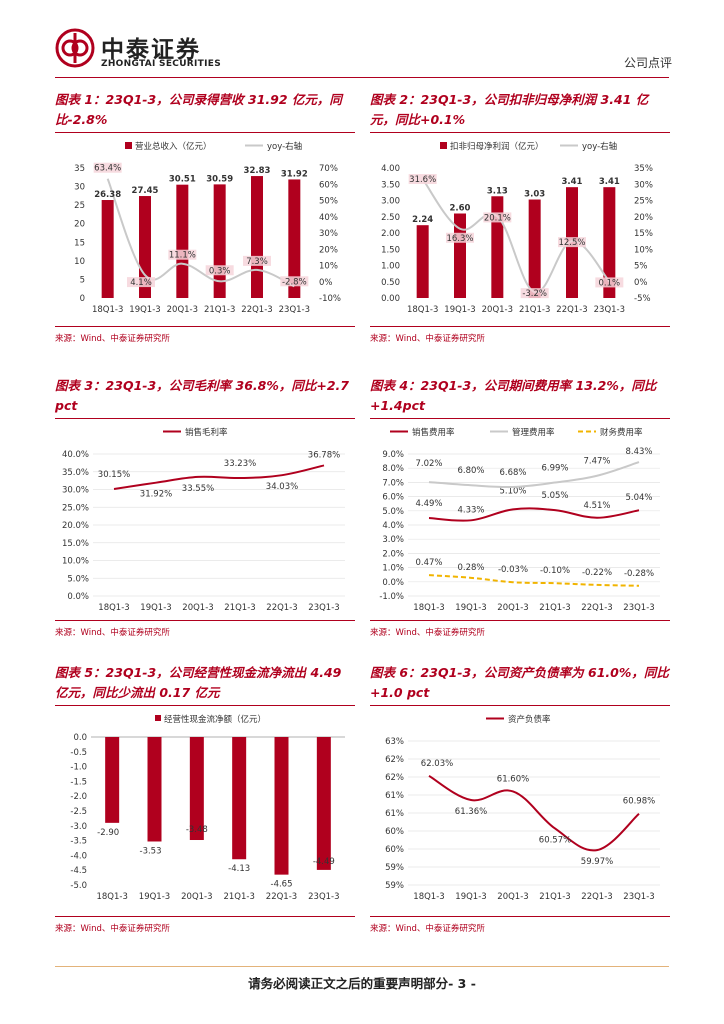  What do you see at coordinates (78, 797) in the screenshot?
I see `y-tick-label: -2.0` at bounding box center [78, 797].